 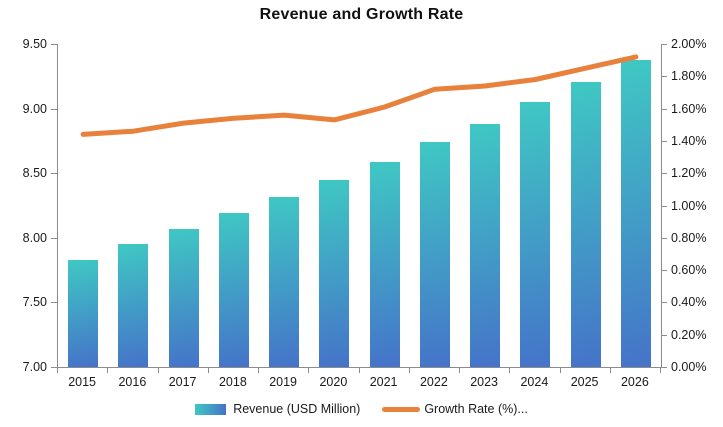 I want to click on right-axis-tick-label: 0.00%, so click(x=689, y=367).